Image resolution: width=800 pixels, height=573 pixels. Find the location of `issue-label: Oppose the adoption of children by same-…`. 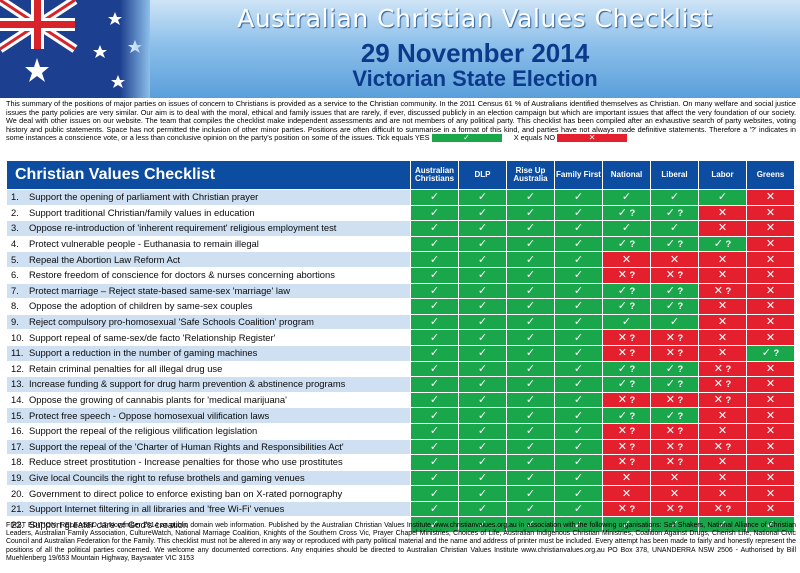

issue-label: Oppose the adoption of children by same-… is located at coordinates (141, 306).